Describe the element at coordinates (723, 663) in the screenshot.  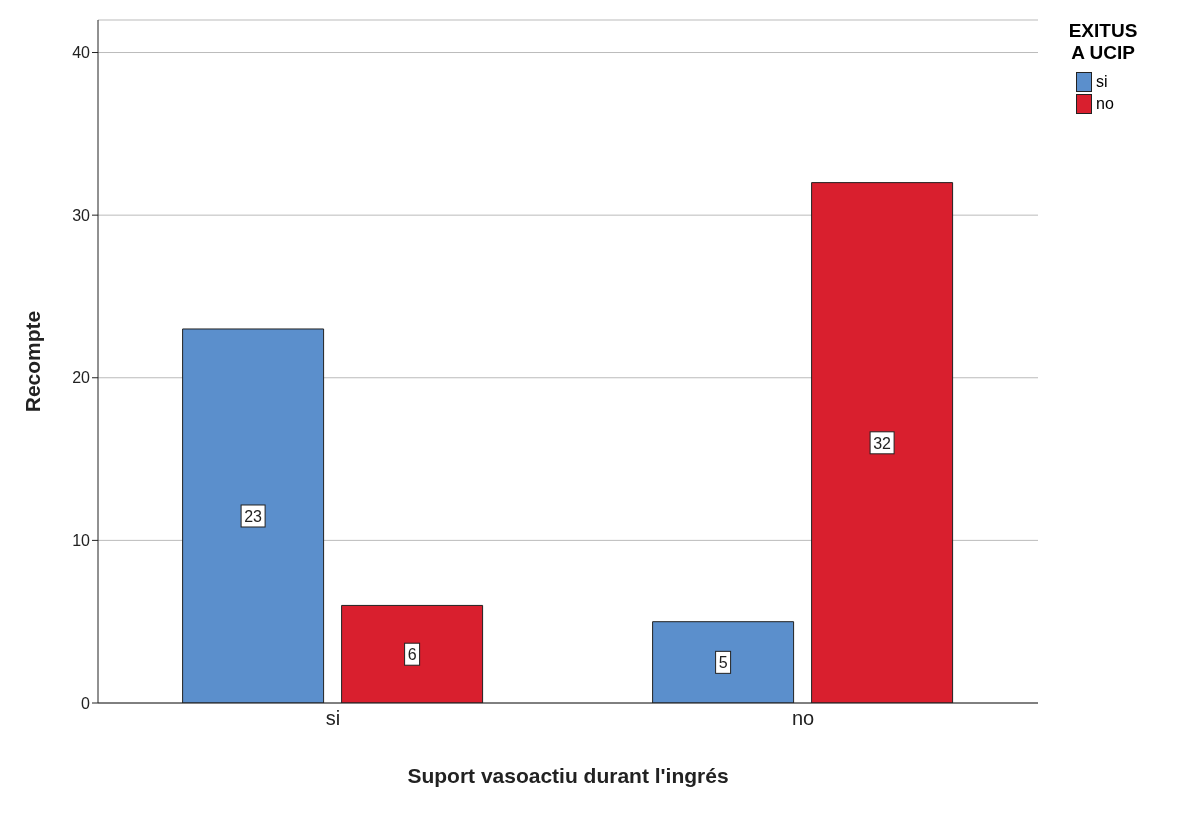
I see `data-label: 5` at that location.